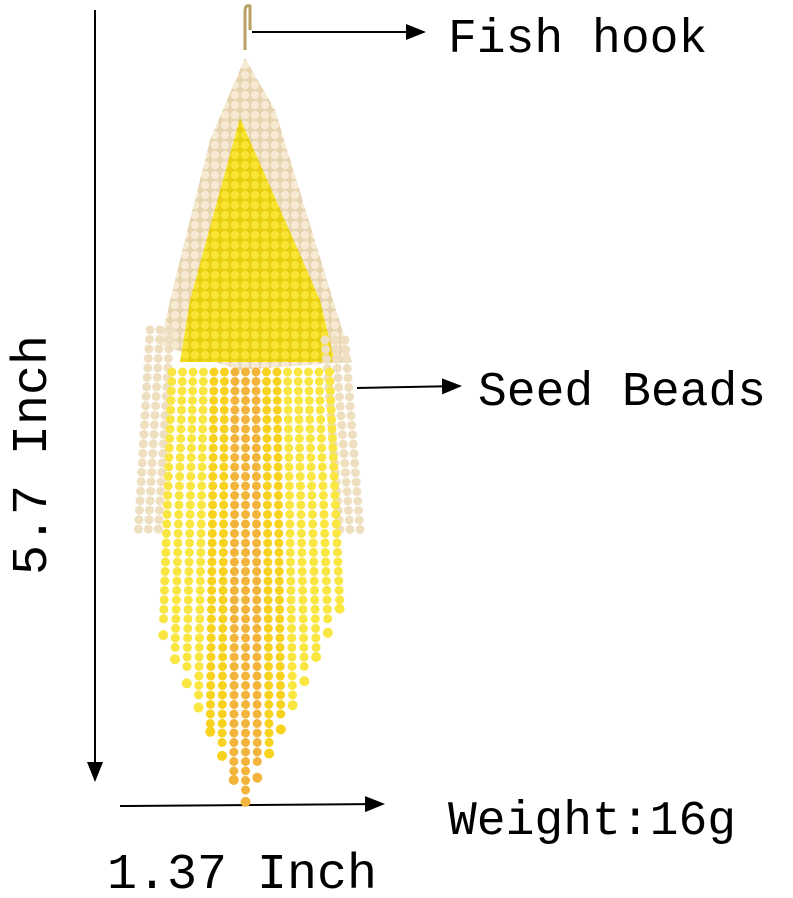 The image size is (793, 898). I want to click on beaded-triangle, so click(257, 240).